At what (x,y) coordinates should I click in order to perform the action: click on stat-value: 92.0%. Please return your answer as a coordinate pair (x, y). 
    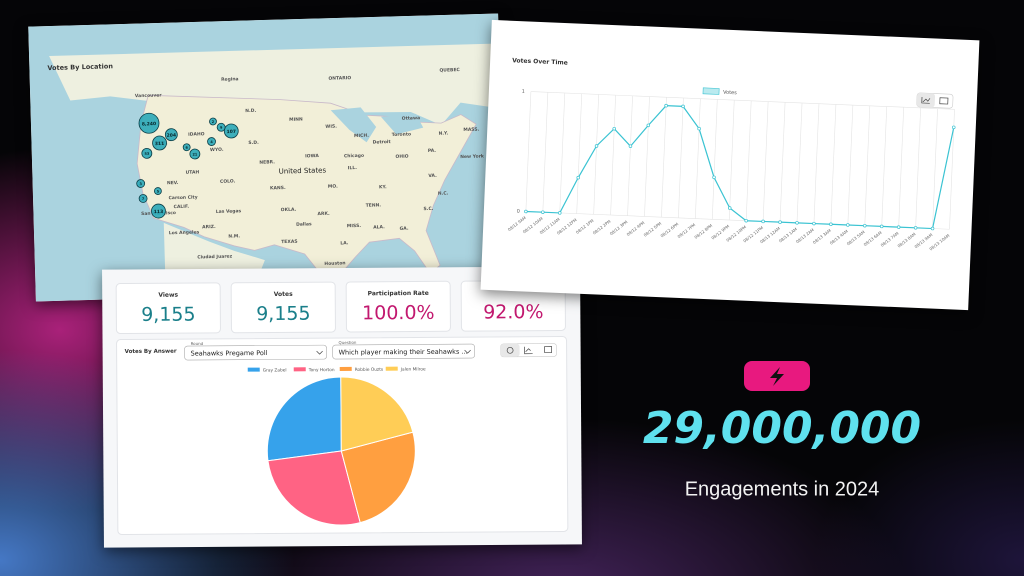
    Looking at the image, I should click on (513, 312).